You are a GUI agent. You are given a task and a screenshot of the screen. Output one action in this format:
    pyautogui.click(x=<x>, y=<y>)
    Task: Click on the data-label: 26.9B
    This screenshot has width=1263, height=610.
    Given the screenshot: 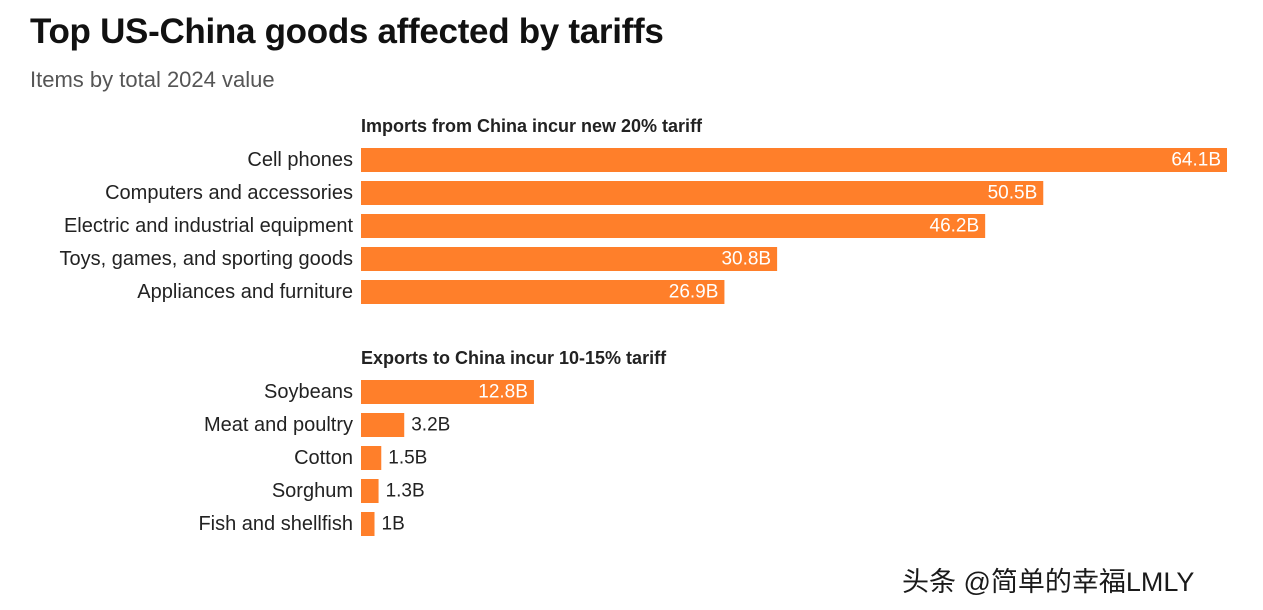 What is the action you would take?
    pyautogui.click(x=694, y=292)
    